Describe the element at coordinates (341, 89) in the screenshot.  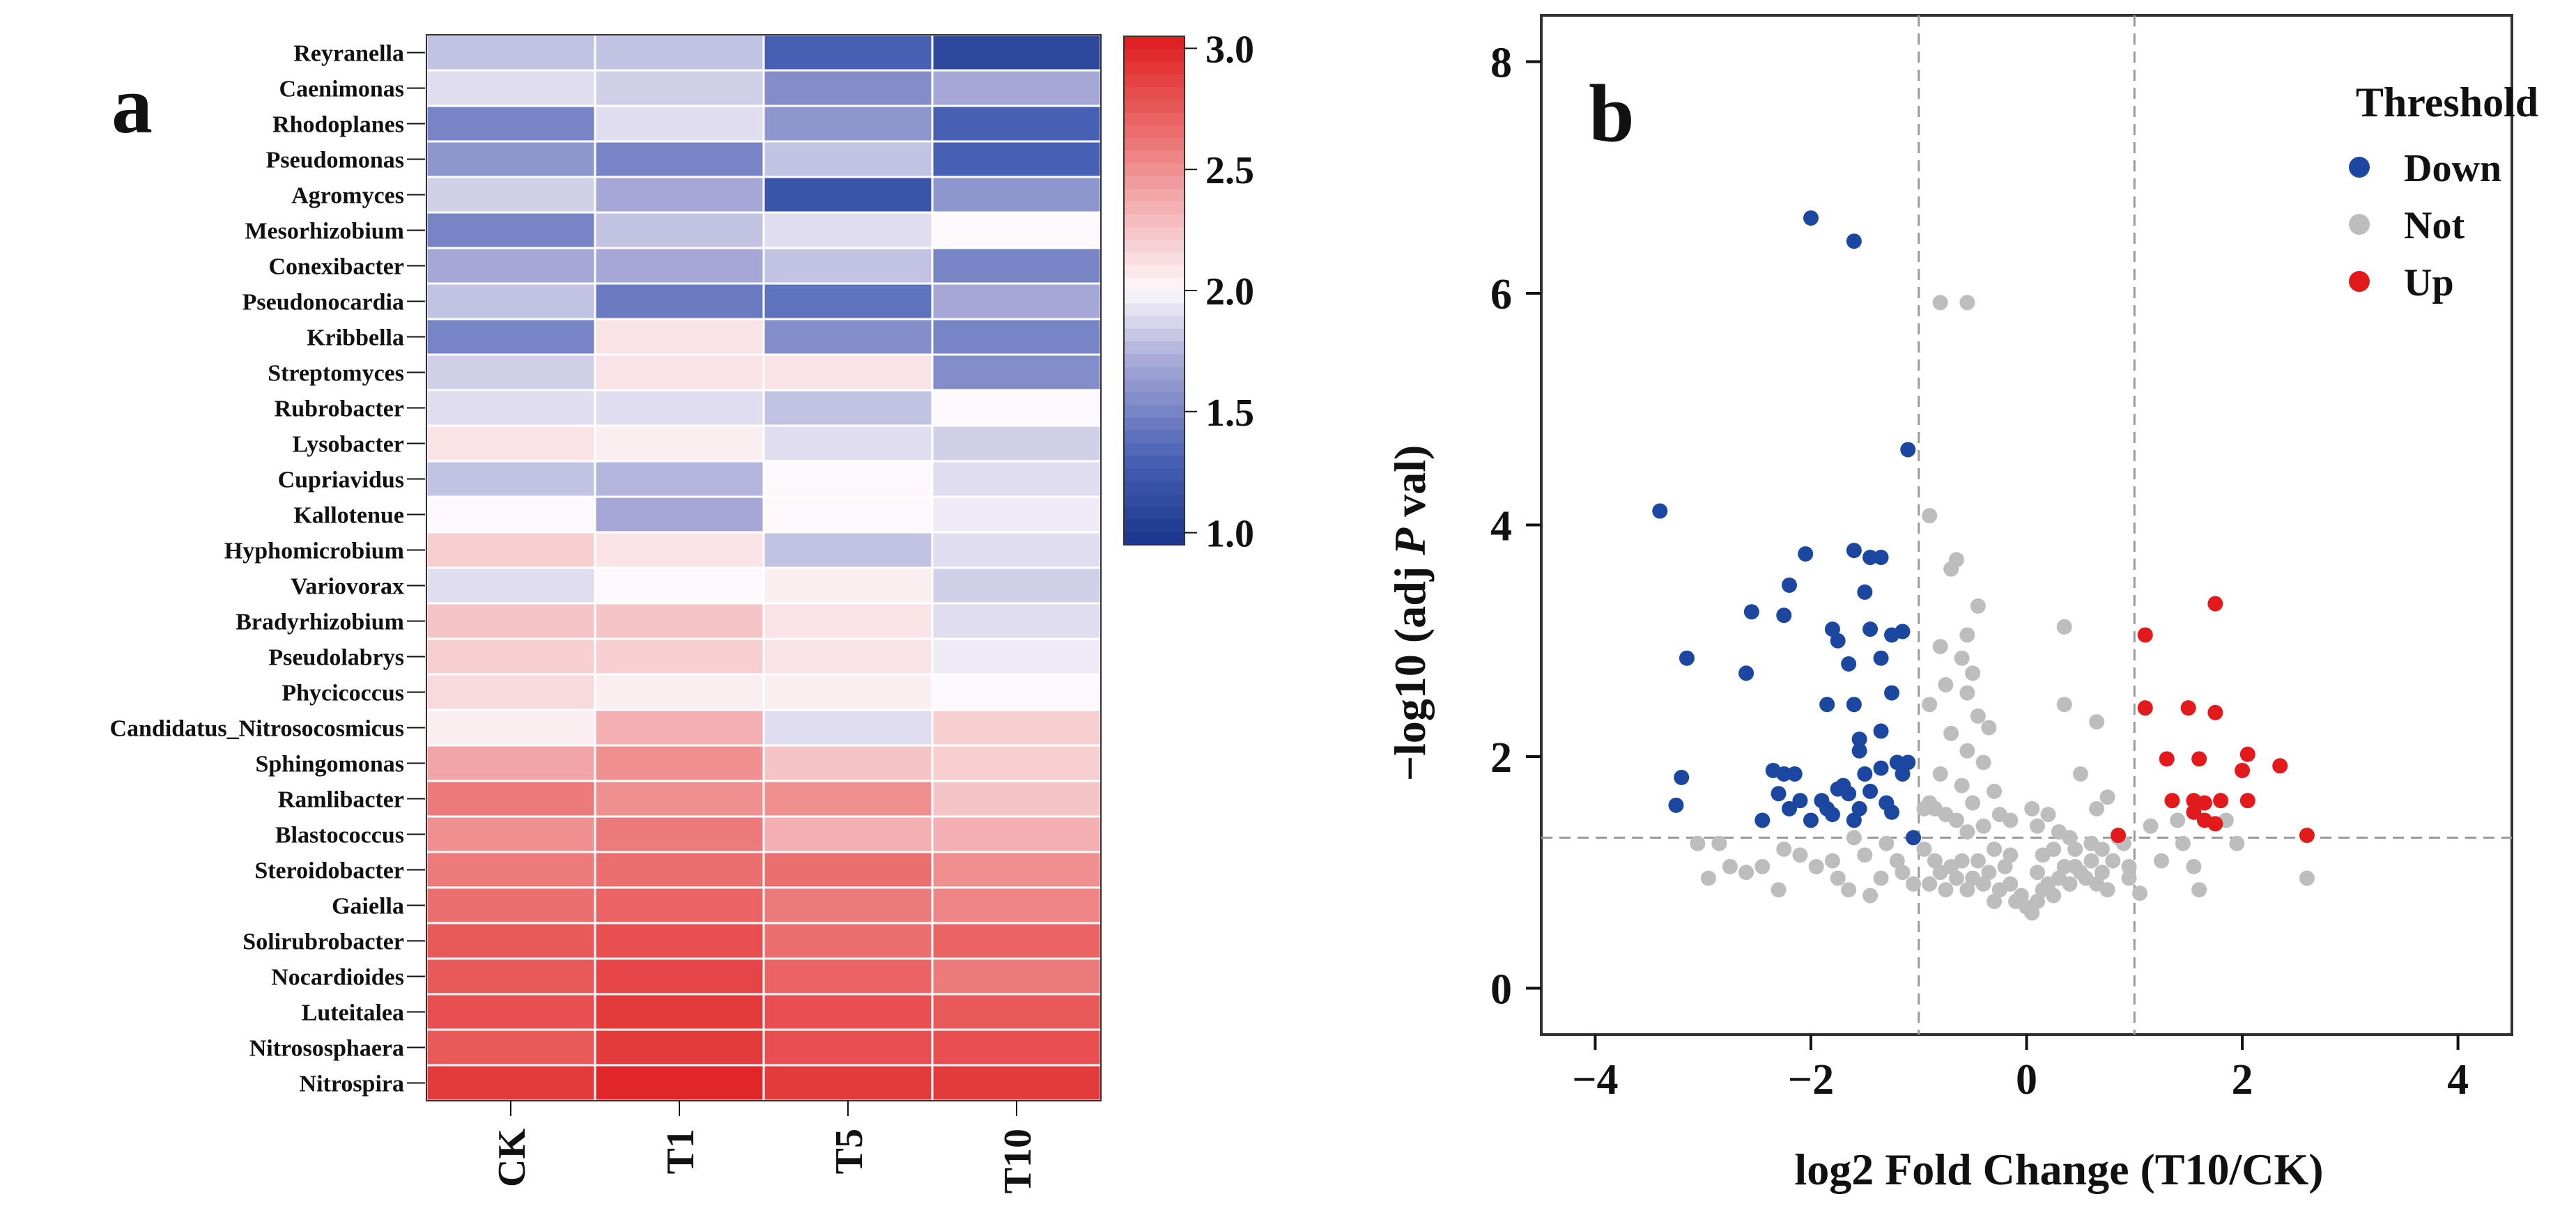
I see `row-label: Caenimonas` at that location.